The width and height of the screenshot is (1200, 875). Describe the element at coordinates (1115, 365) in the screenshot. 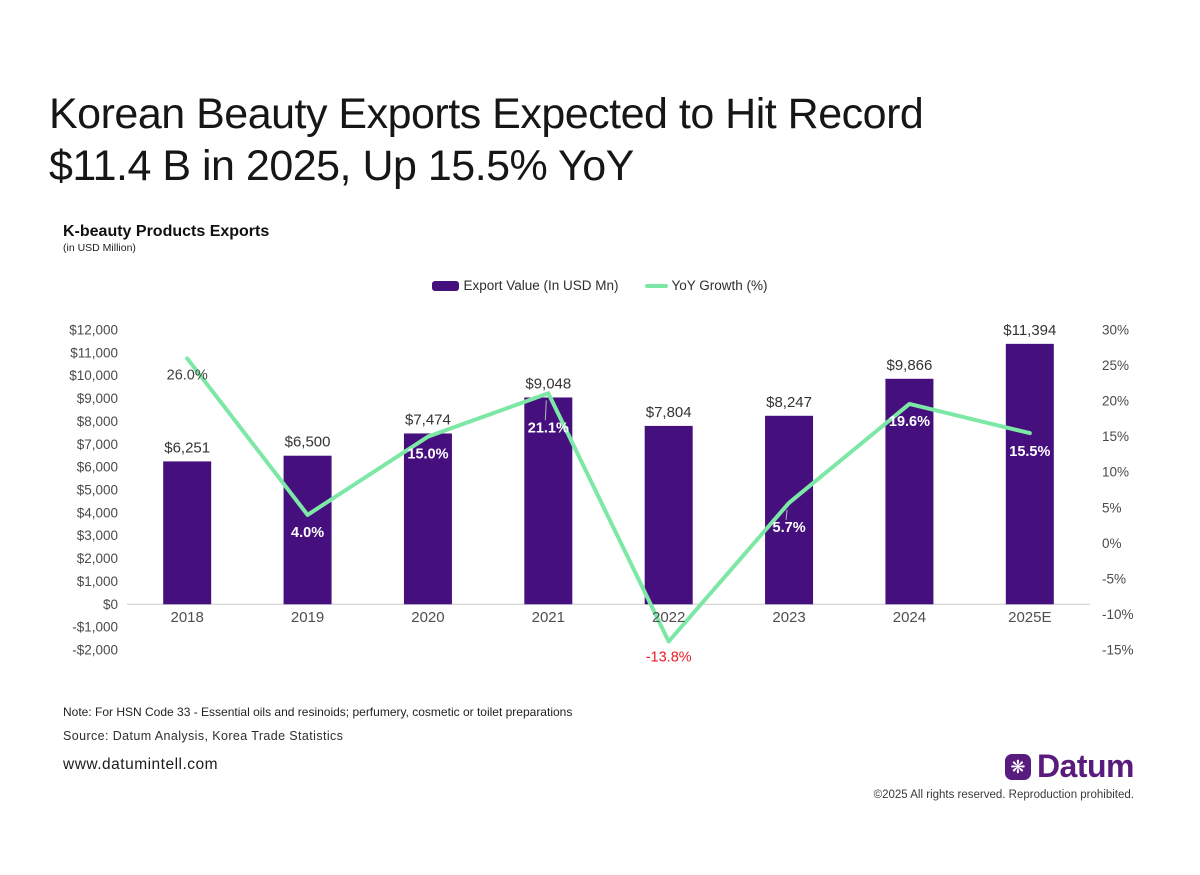

I see `right-axis-tick: 25%` at that location.